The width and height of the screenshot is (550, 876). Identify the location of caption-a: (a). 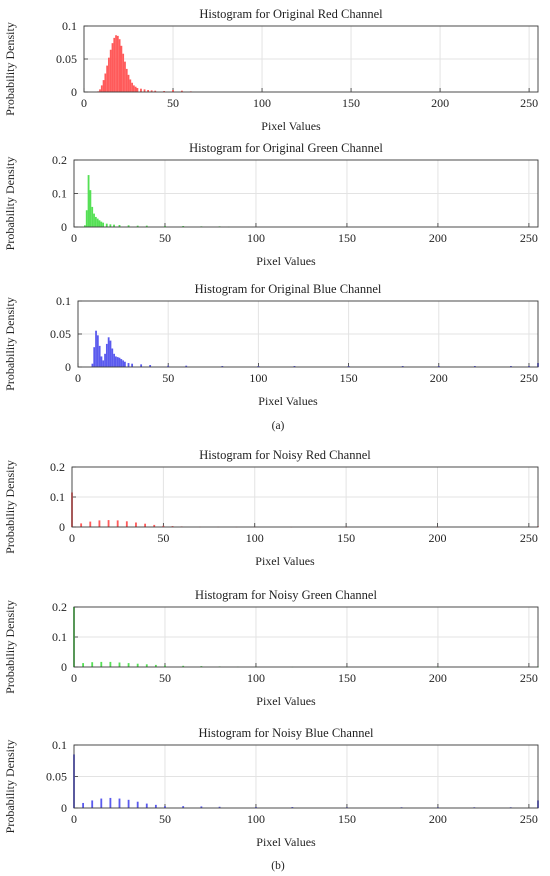
(278, 426).